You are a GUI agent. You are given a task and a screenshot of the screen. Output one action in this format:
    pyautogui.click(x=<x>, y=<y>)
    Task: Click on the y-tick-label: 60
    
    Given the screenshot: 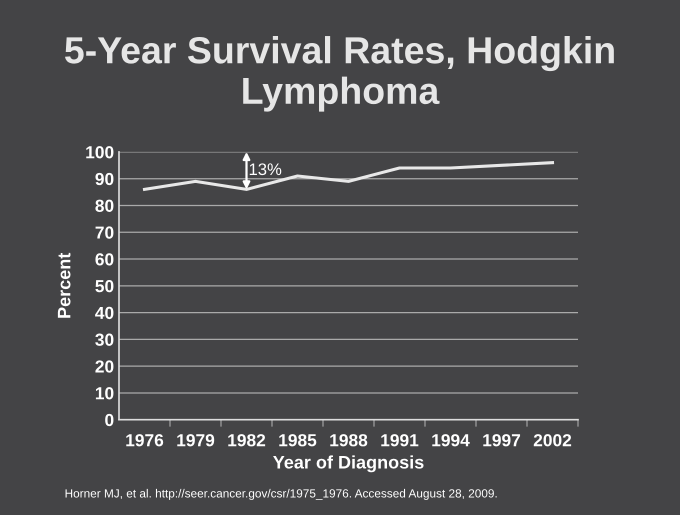 What is the action you would take?
    pyautogui.click(x=104, y=259)
    